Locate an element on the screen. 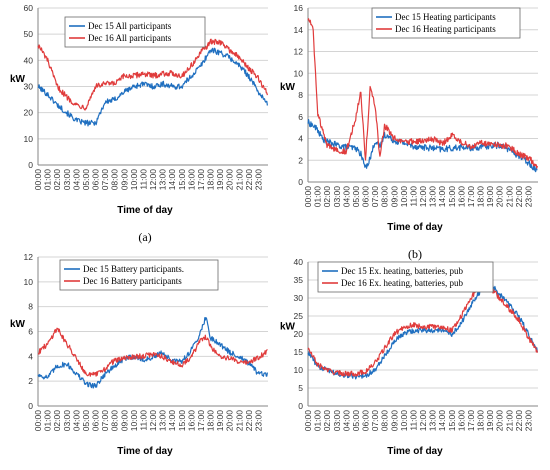 This screenshot has width=550, height=470. y-tick-label: 50 is located at coordinates (29, 34).